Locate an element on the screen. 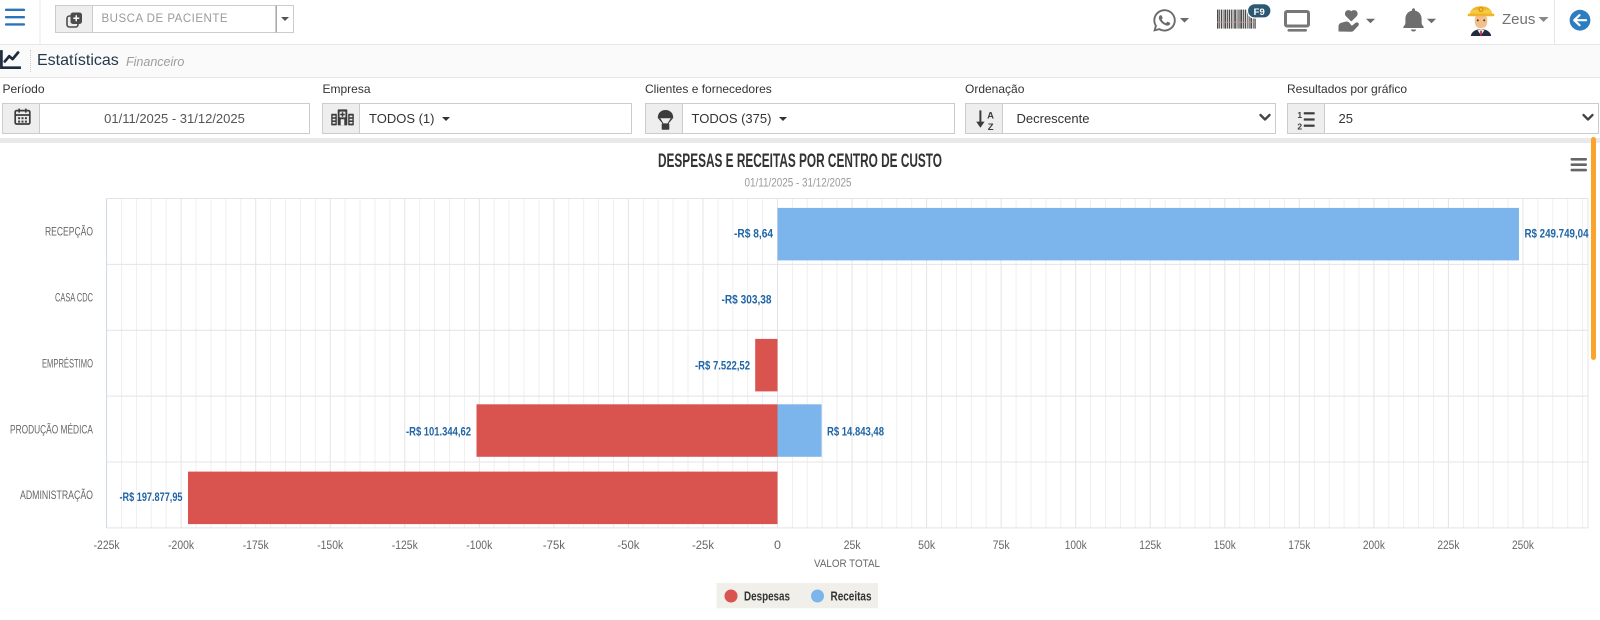 This screenshot has height=620, width=1600. svg-text: 225k is located at coordinates (1448, 546).